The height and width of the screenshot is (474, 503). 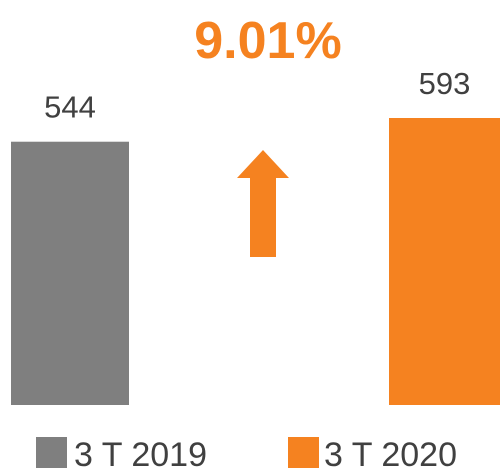 I want to click on legend-label: 3 T 2019, so click(x=140, y=455).